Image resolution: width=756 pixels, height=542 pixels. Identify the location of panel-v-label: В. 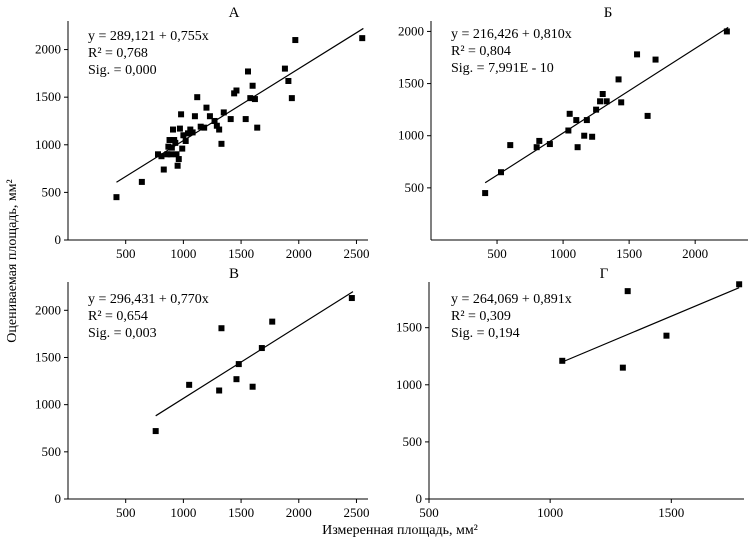
(234, 274).